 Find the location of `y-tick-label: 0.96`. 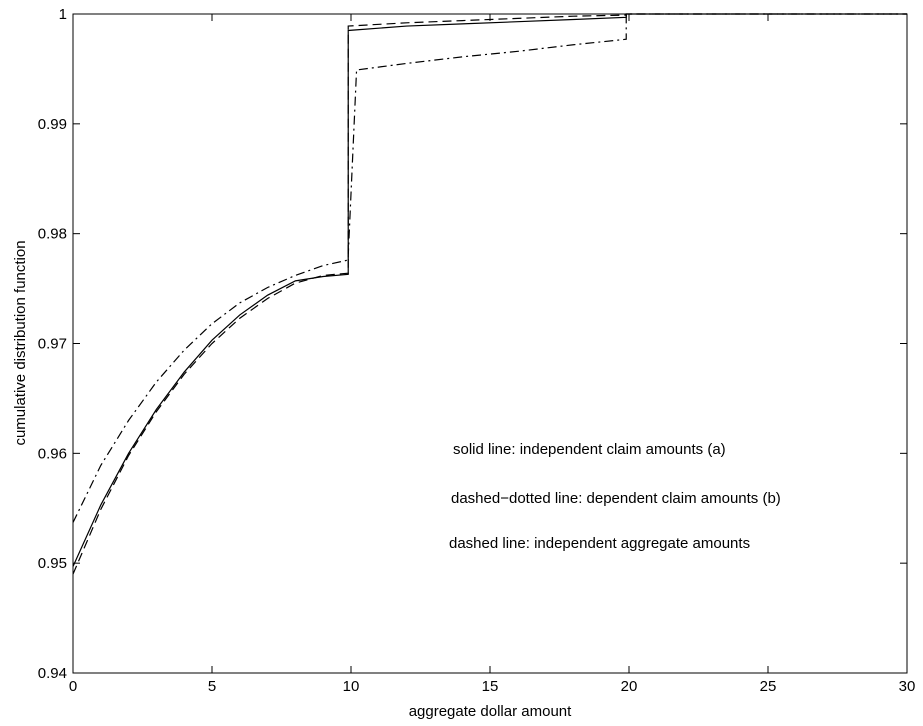

y-tick-label: 0.96 is located at coordinates (52, 453).